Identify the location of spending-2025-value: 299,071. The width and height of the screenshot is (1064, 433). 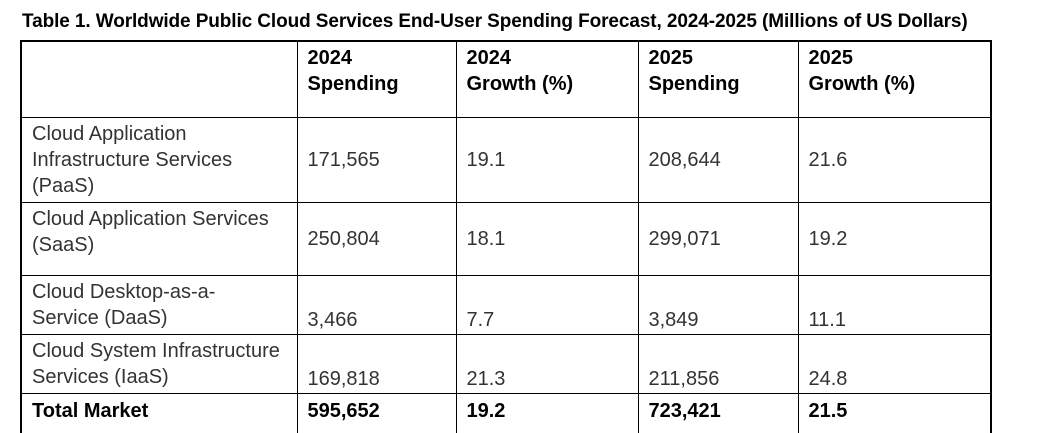
(718, 238).